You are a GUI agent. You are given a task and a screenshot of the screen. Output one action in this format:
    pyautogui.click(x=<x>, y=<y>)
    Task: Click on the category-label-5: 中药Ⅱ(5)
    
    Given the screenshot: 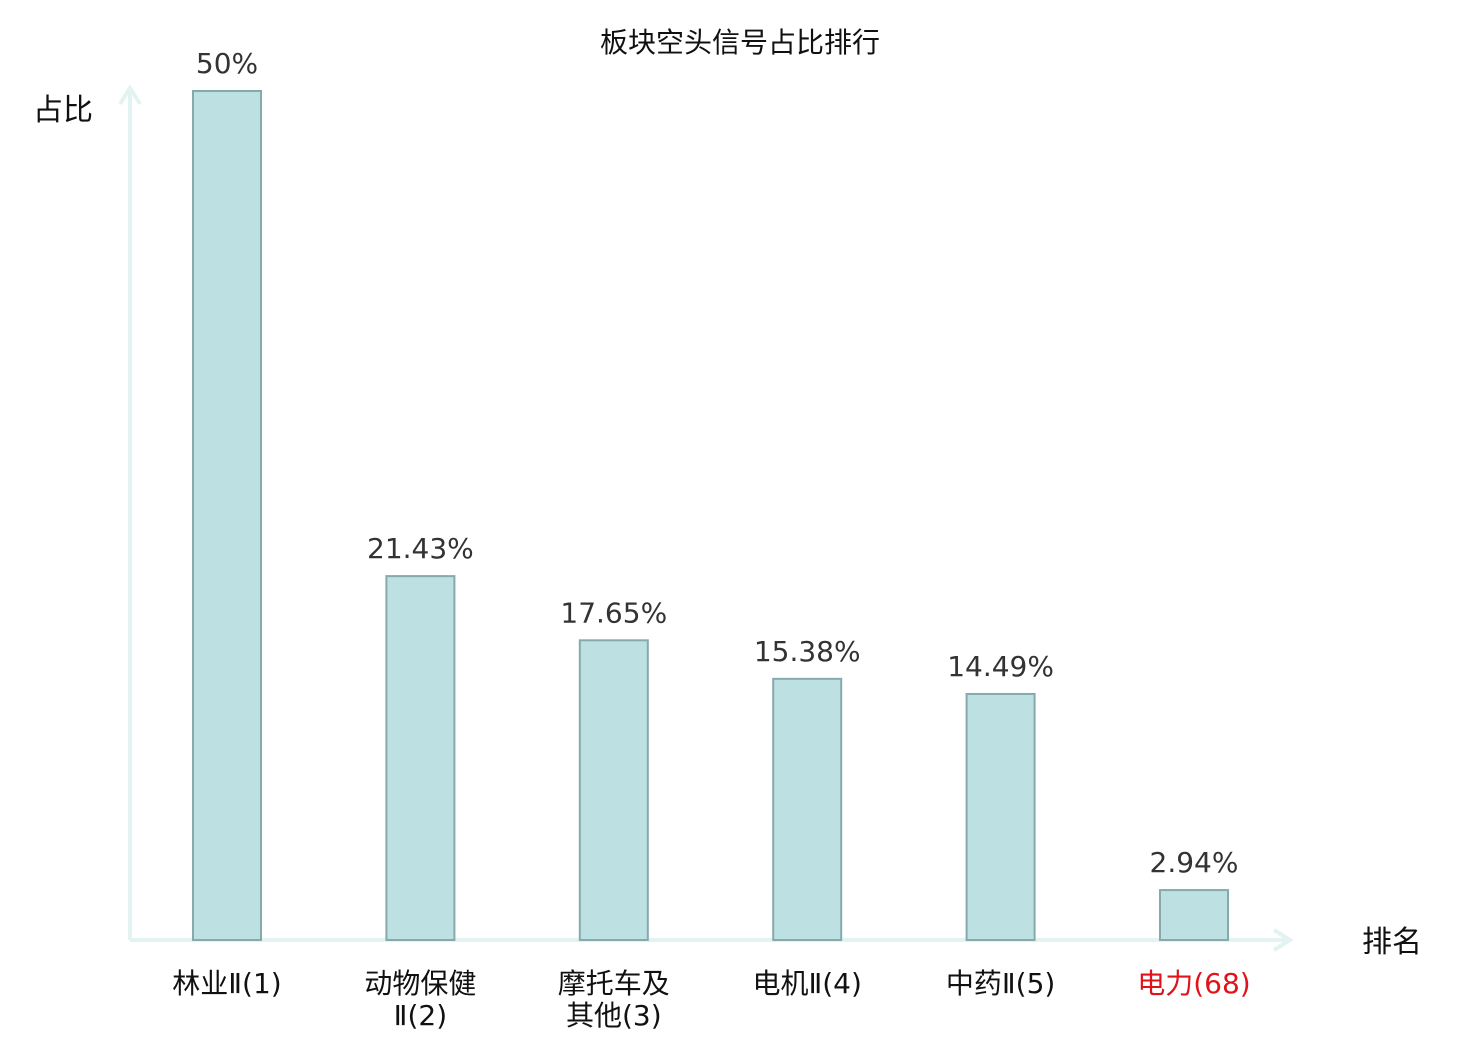 What is the action you would take?
    pyautogui.click(x=1000, y=983)
    